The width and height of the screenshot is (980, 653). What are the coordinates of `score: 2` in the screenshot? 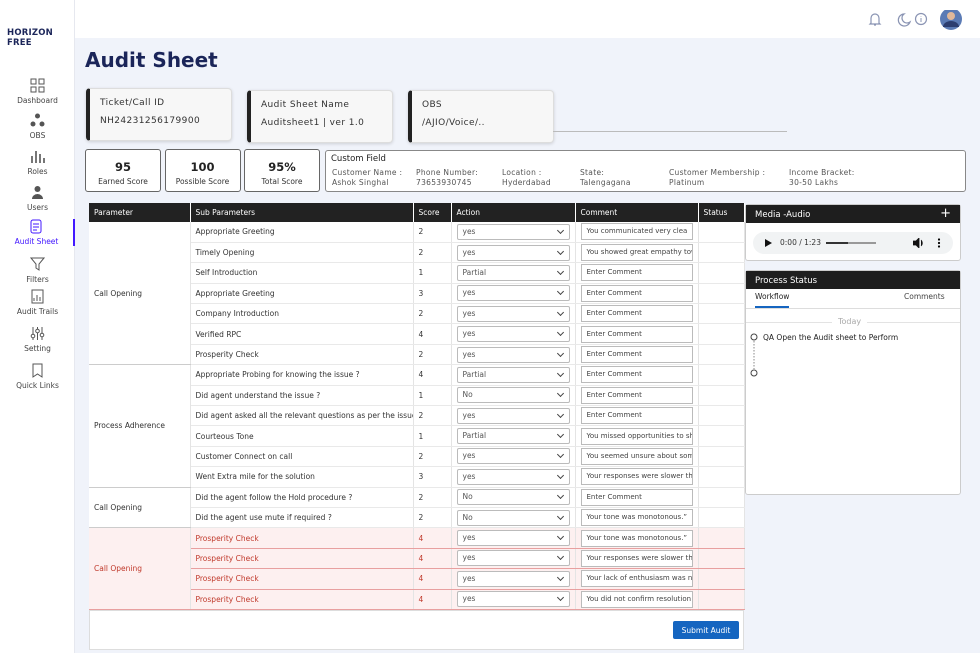 It's located at (432, 457).